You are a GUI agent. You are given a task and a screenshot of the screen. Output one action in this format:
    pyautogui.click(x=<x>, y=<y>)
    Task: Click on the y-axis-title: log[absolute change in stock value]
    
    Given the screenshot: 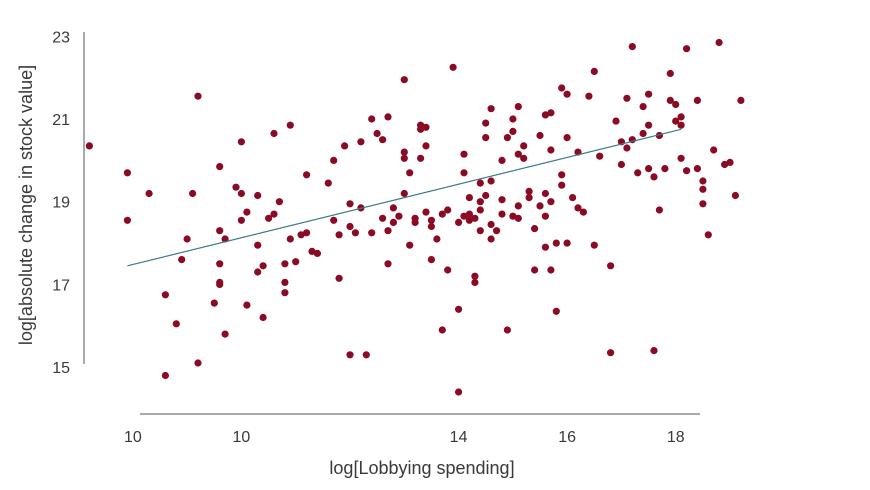 What is the action you would take?
    pyautogui.click(x=26, y=205)
    